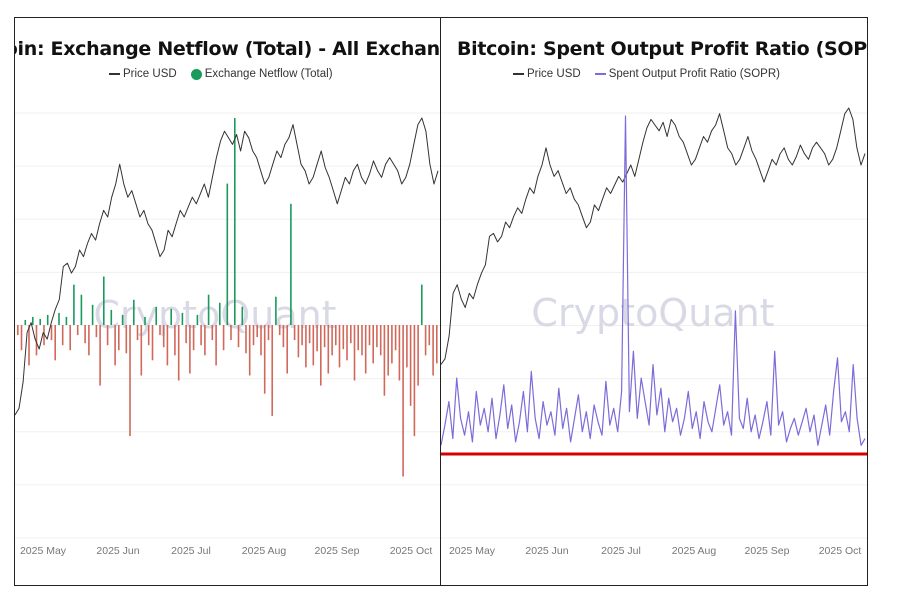  I want to click on netflow-legend: Price USD Exchange Netflow (Total), so click(225, 74).